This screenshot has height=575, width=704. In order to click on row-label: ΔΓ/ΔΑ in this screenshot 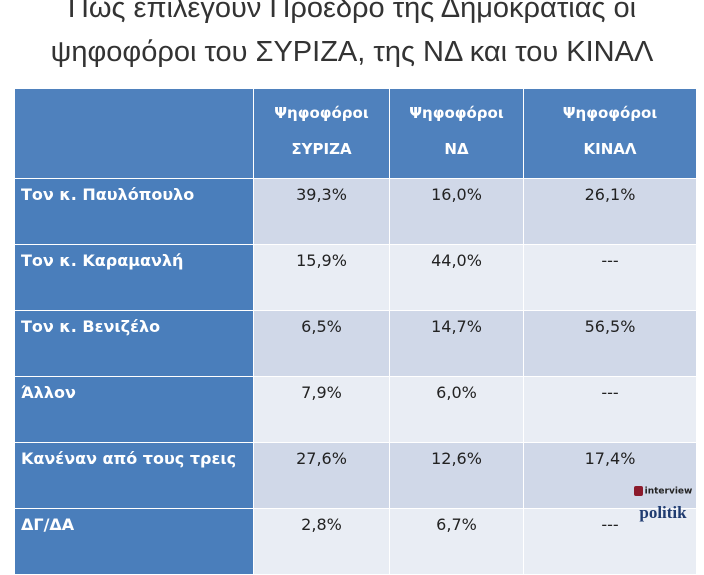, I will do `click(134, 541)`.